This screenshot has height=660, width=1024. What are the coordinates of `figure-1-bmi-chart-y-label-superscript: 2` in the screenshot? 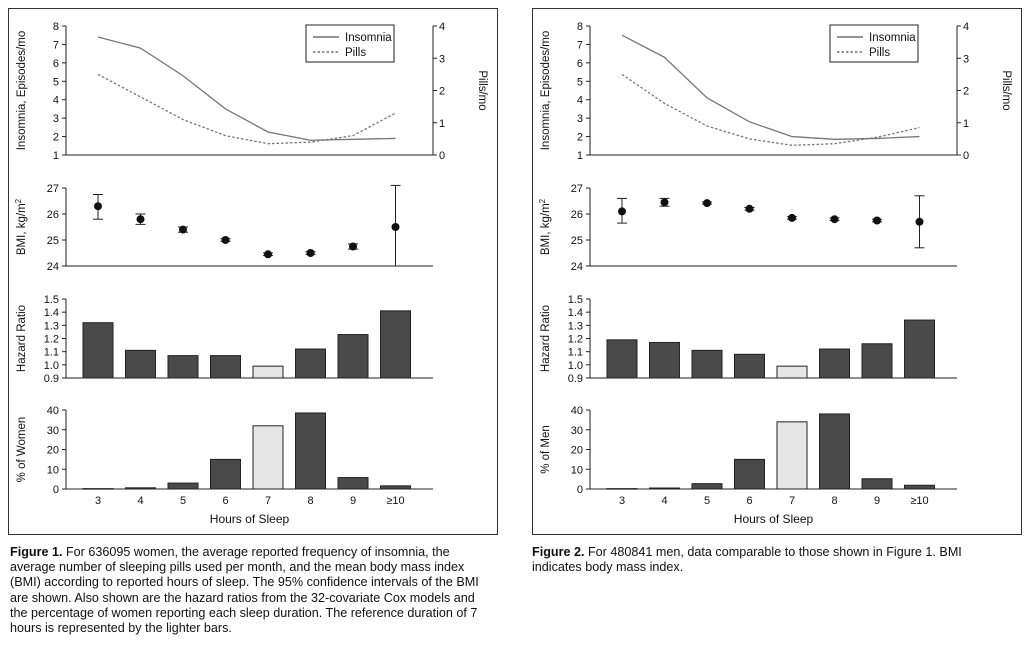 It's located at (18, 200).